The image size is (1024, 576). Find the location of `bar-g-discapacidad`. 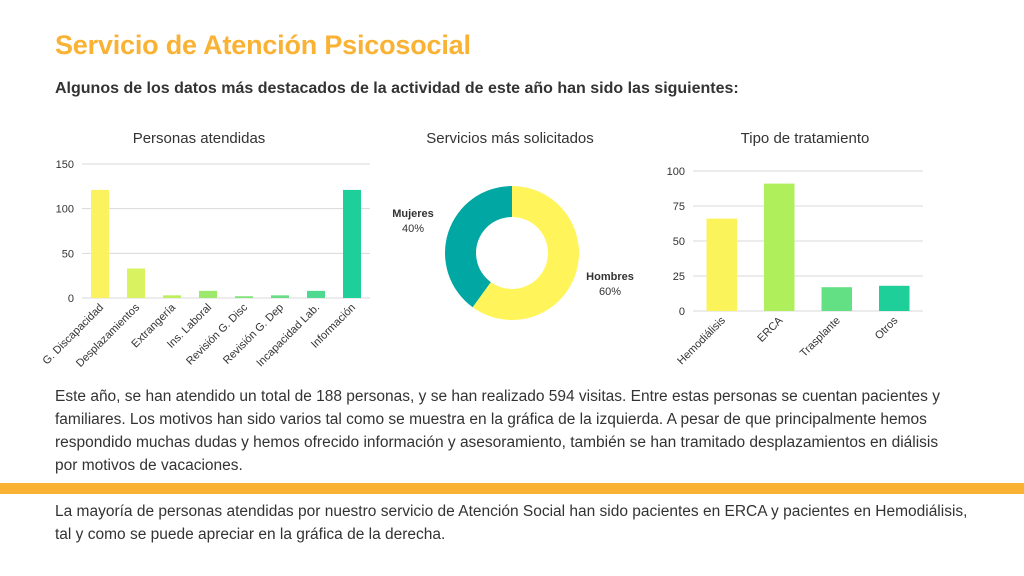

bar-g-discapacidad is located at coordinates (100, 243).